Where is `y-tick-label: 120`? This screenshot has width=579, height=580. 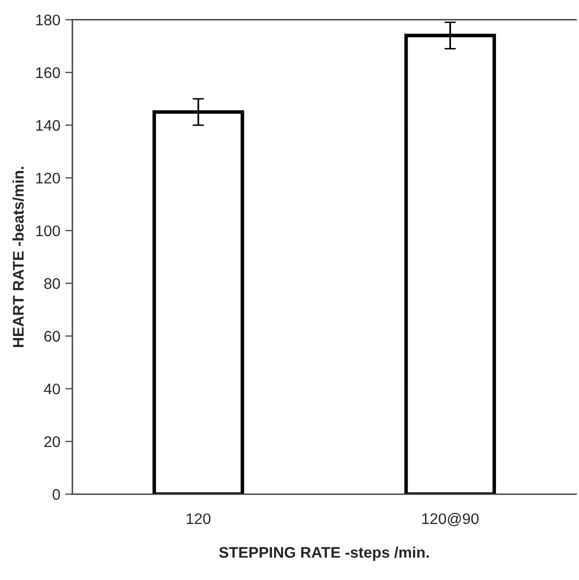
y-tick-label: 120 is located at coordinates (48, 178).